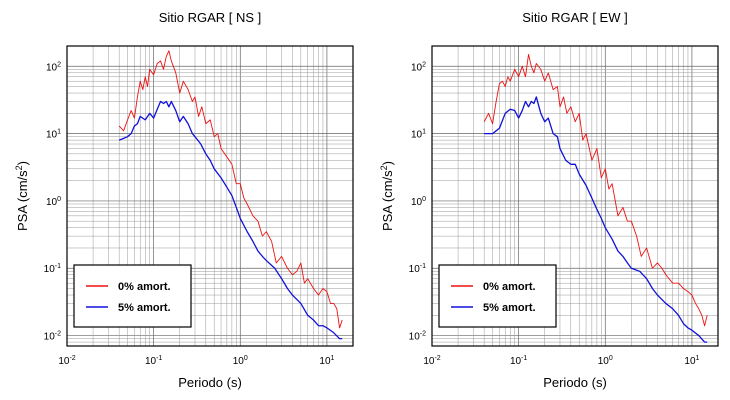  What do you see at coordinates (574, 17) in the screenshot?
I see `chart-title: Sitio RGAR [ EW ]` at bounding box center [574, 17].